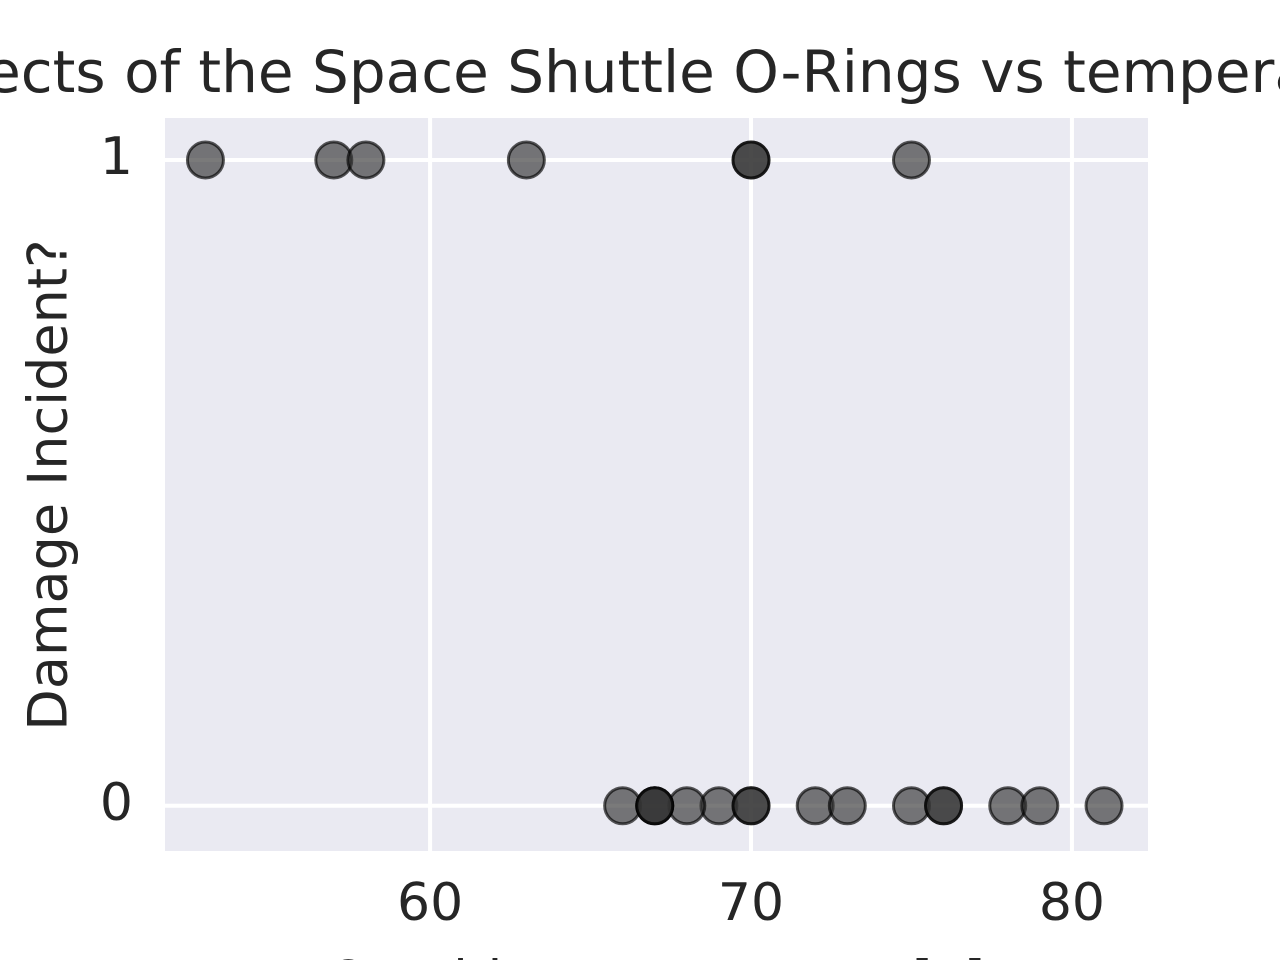 The width and height of the screenshot is (1280, 960). Describe the element at coordinates (116, 157) in the screenshot. I see `y-tick-label: 1` at that location.